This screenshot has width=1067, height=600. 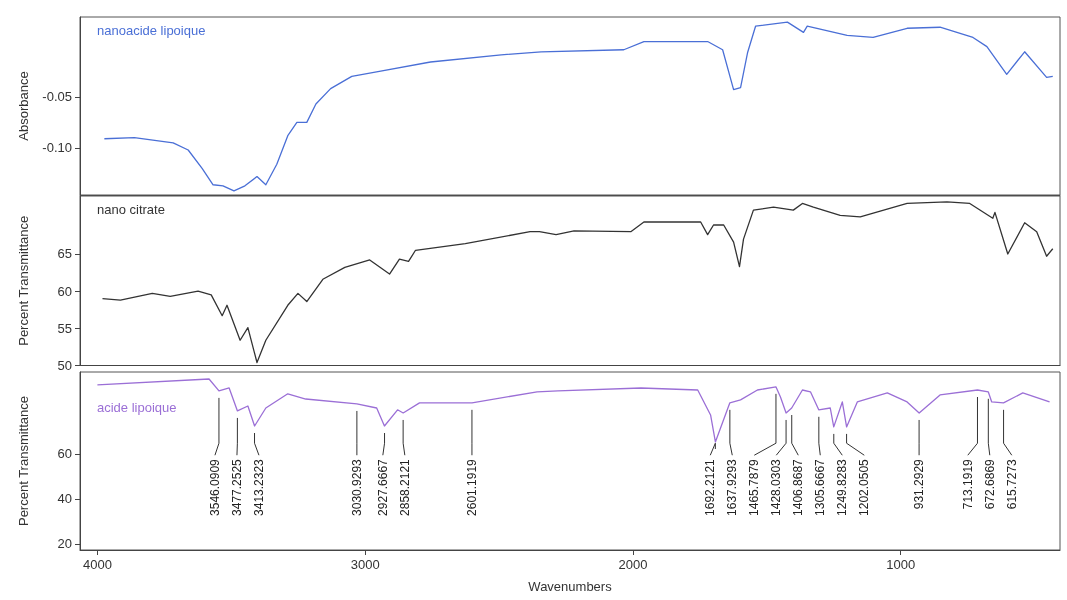 What do you see at coordinates (570, 586) in the screenshot?
I see `x-axis-title: Wavenumbers` at bounding box center [570, 586].